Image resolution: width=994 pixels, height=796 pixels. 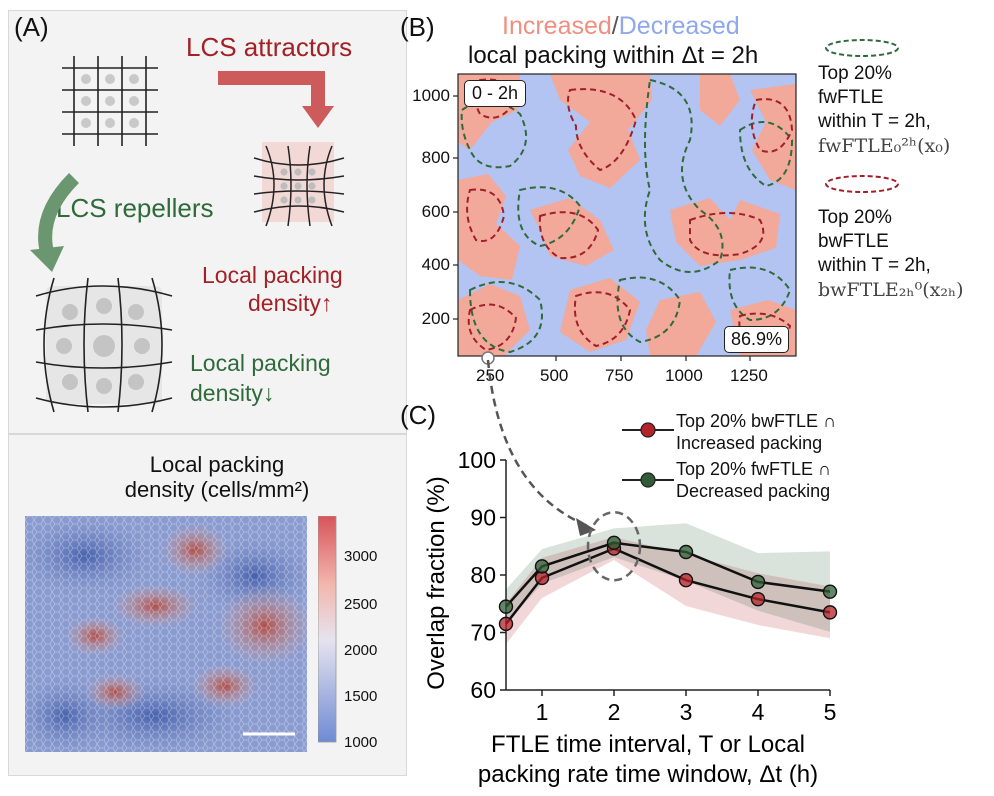 What do you see at coordinates (187, 234) in the screenshot?
I see `panel-a-schematic-drawings` at bounding box center [187, 234].